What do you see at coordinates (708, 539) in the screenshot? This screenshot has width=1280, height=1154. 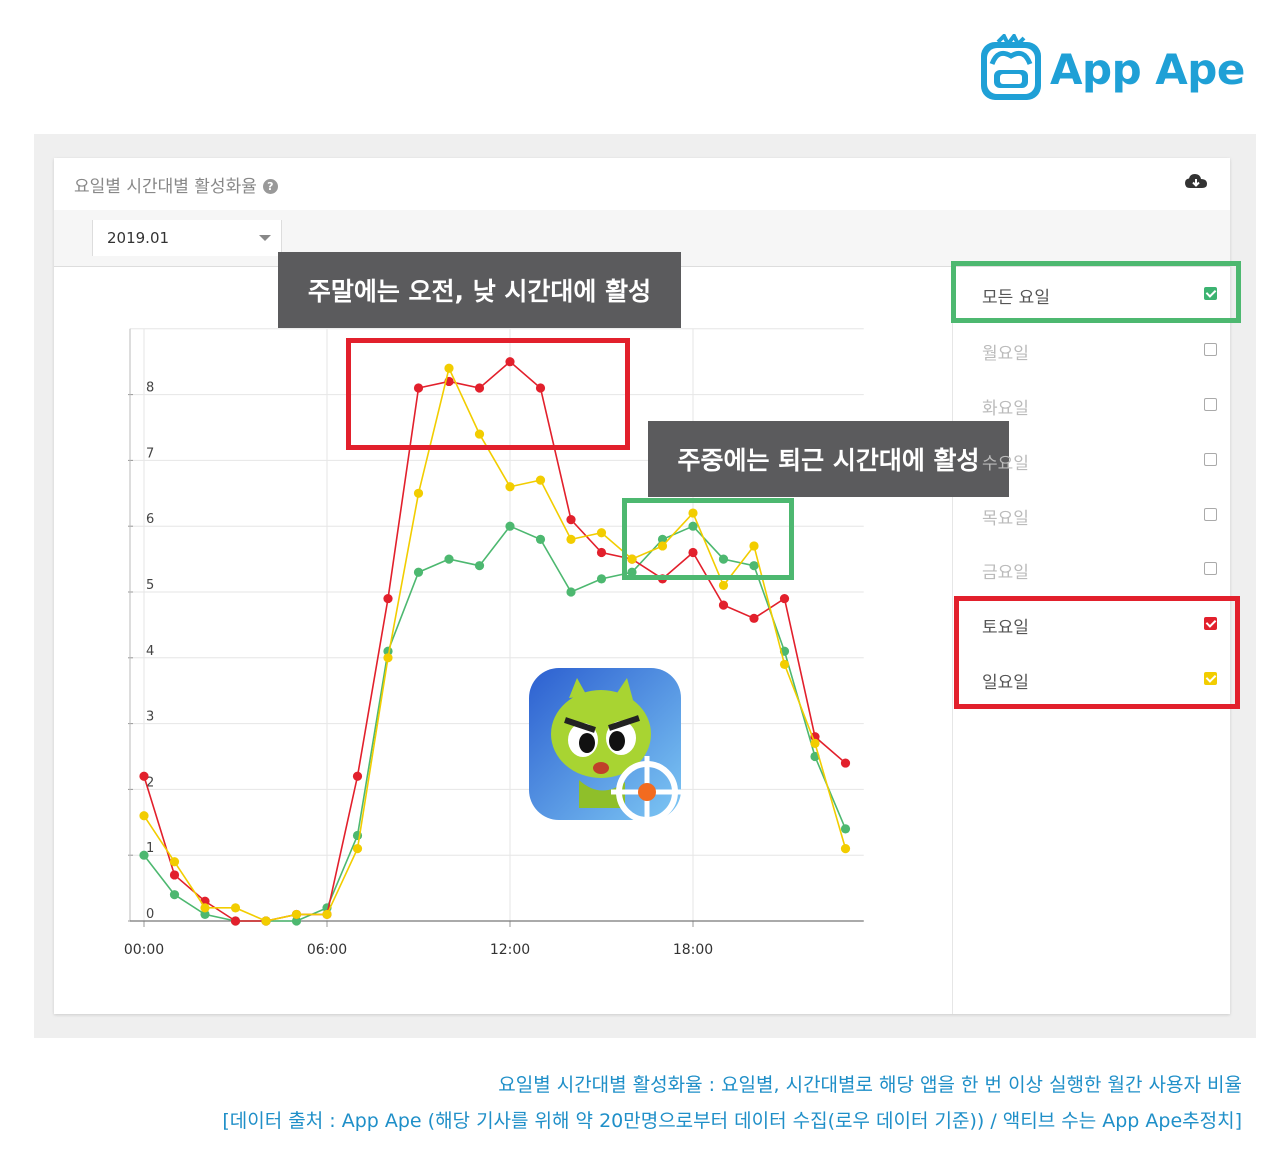 I see `weekday-peak-highlight` at bounding box center [708, 539].